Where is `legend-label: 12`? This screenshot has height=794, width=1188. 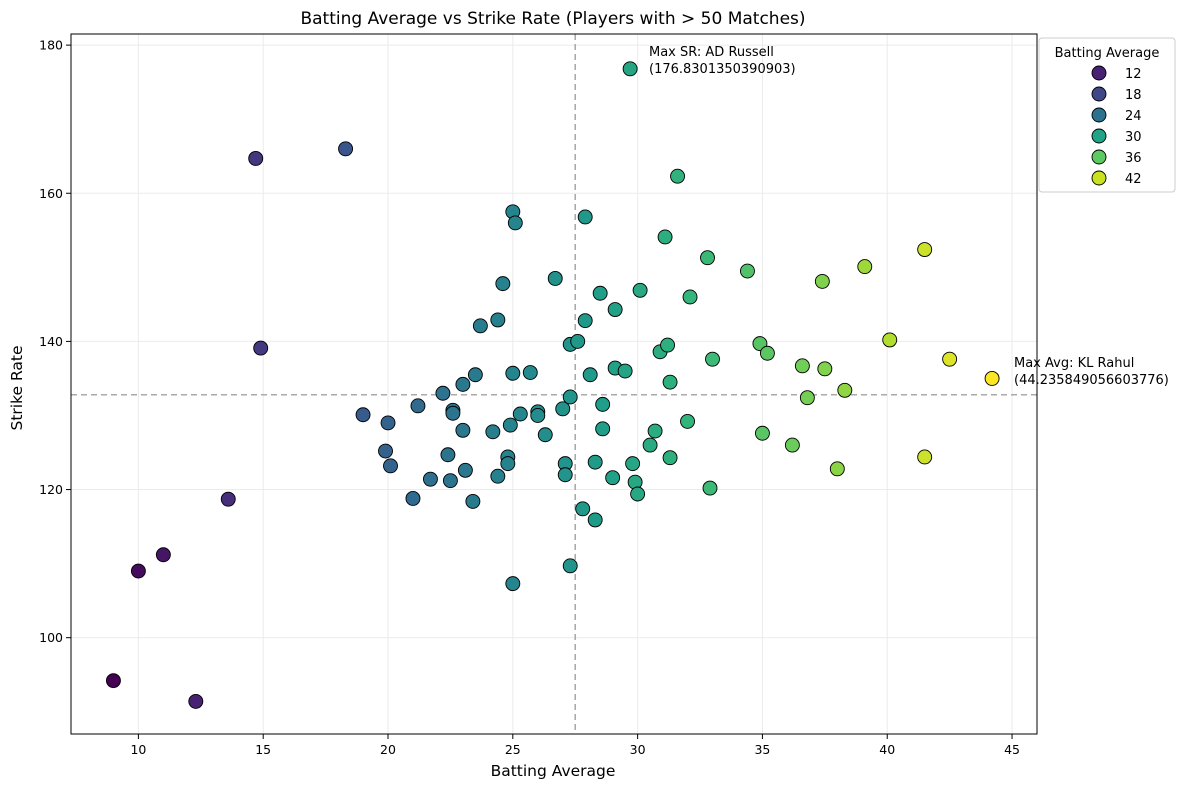
legend-label: 12 is located at coordinates (1133, 74).